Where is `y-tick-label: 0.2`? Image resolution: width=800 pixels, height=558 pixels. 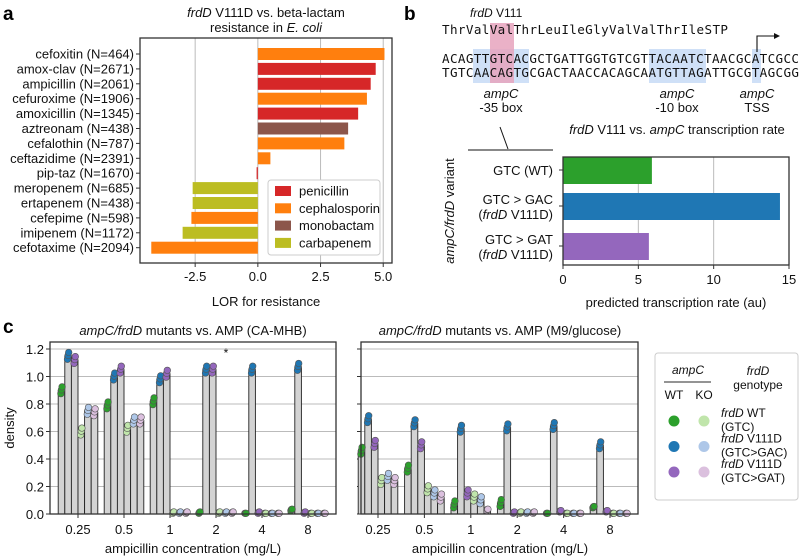
y-tick-label: 0.2 is located at coordinates (35, 487).